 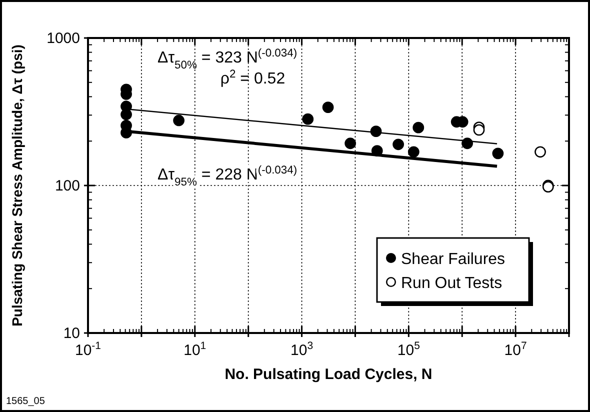 I want to click on y-tick-label: 100, so click(x=67, y=186).